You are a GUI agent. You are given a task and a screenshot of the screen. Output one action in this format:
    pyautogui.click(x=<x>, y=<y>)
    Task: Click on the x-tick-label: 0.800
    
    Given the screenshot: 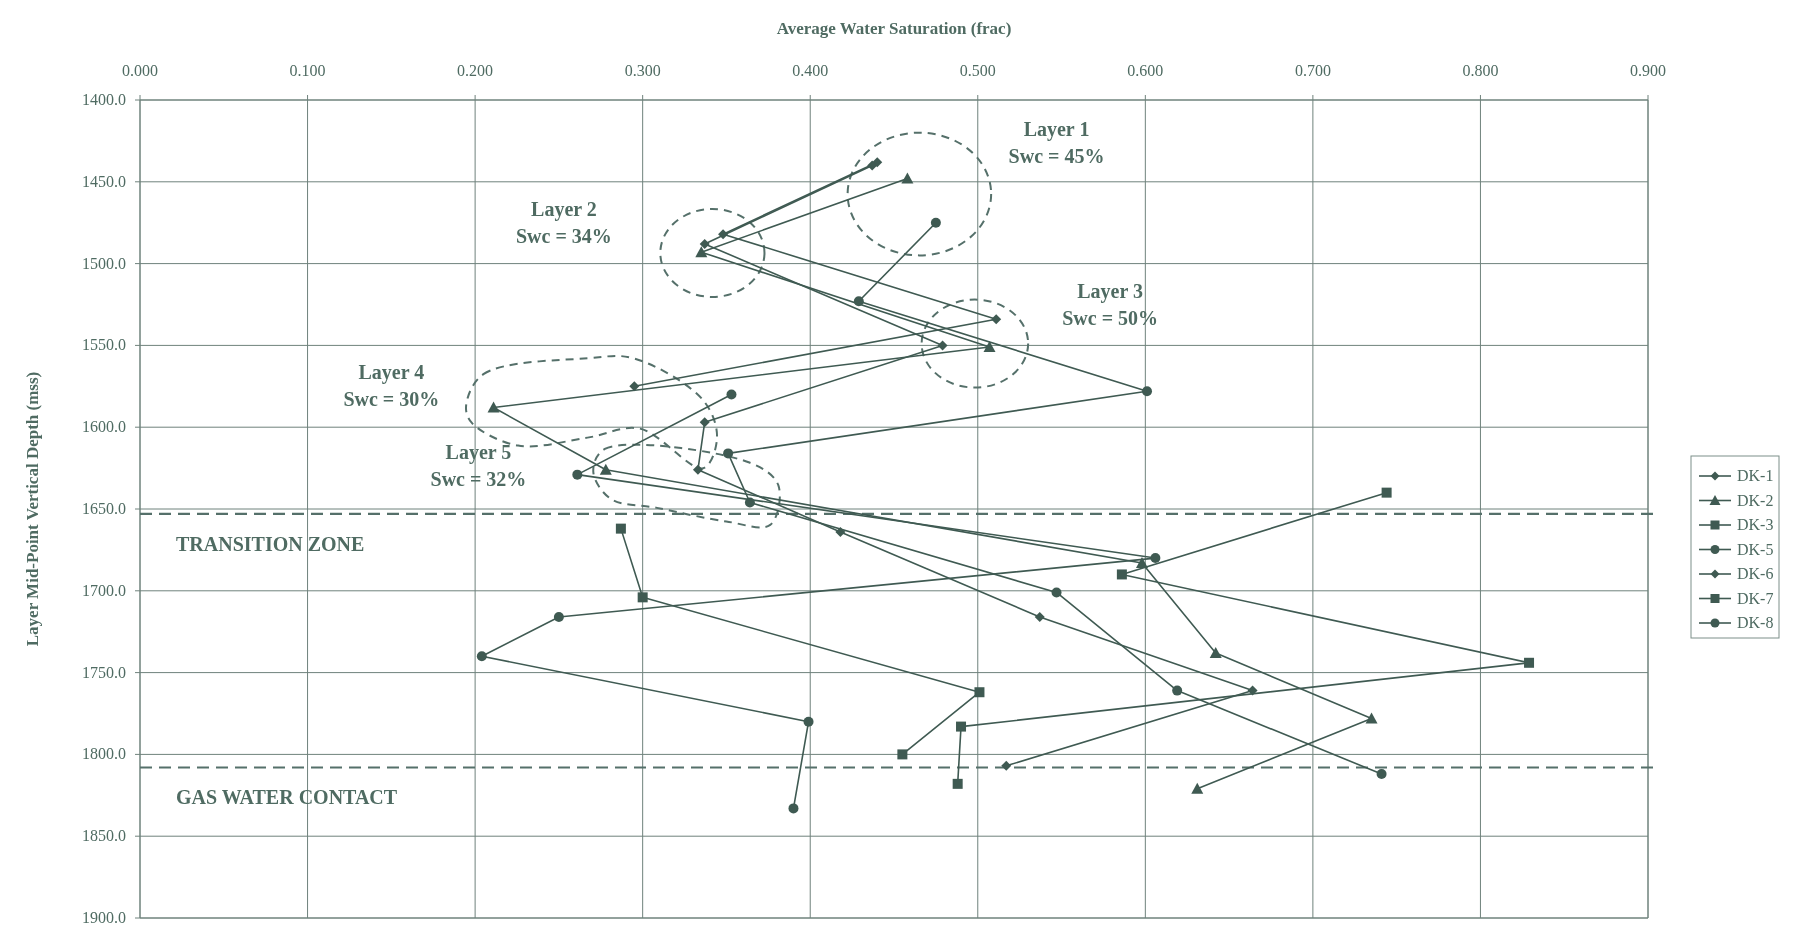 What is the action you would take?
    pyautogui.click(x=1480, y=70)
    